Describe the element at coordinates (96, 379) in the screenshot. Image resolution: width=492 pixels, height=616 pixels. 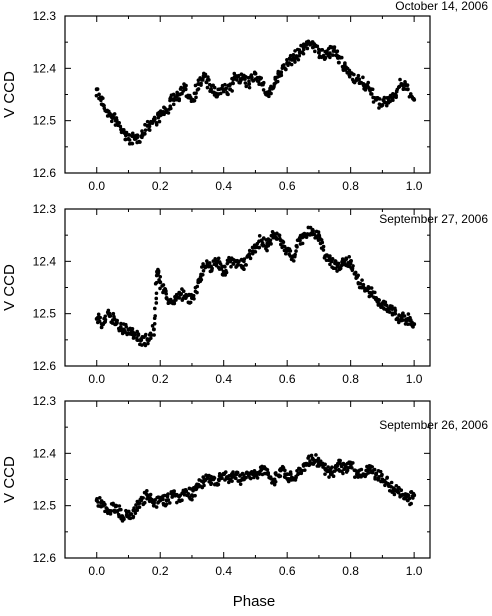
I see `x-tick-label: 0.0` at that location.